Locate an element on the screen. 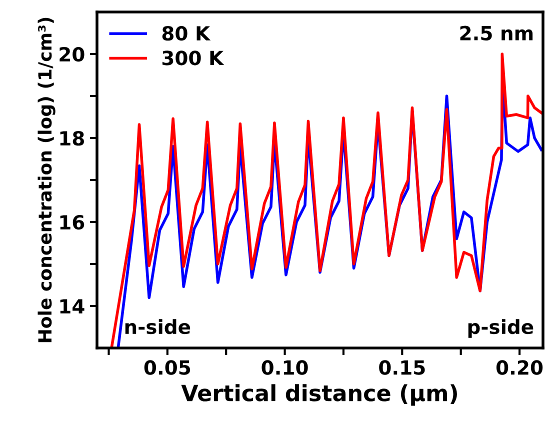  legend-label: 300 K is located at coordinates (193, 58).